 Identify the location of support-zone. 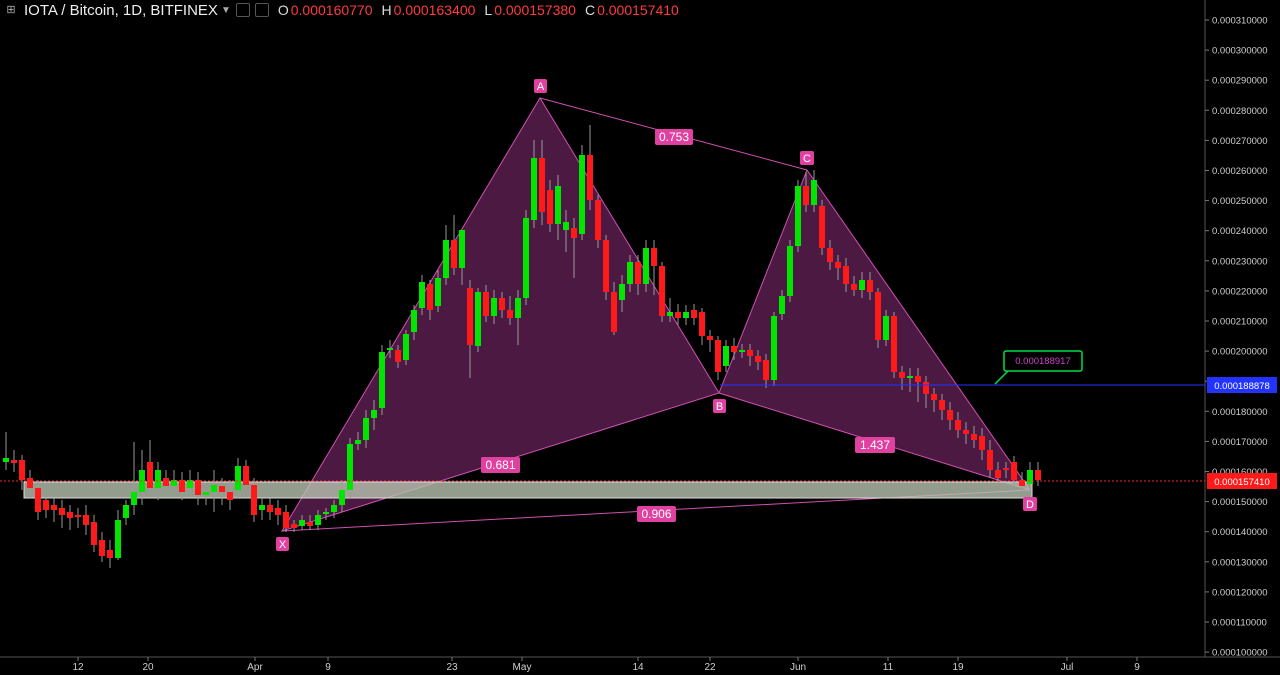
(528, 490).